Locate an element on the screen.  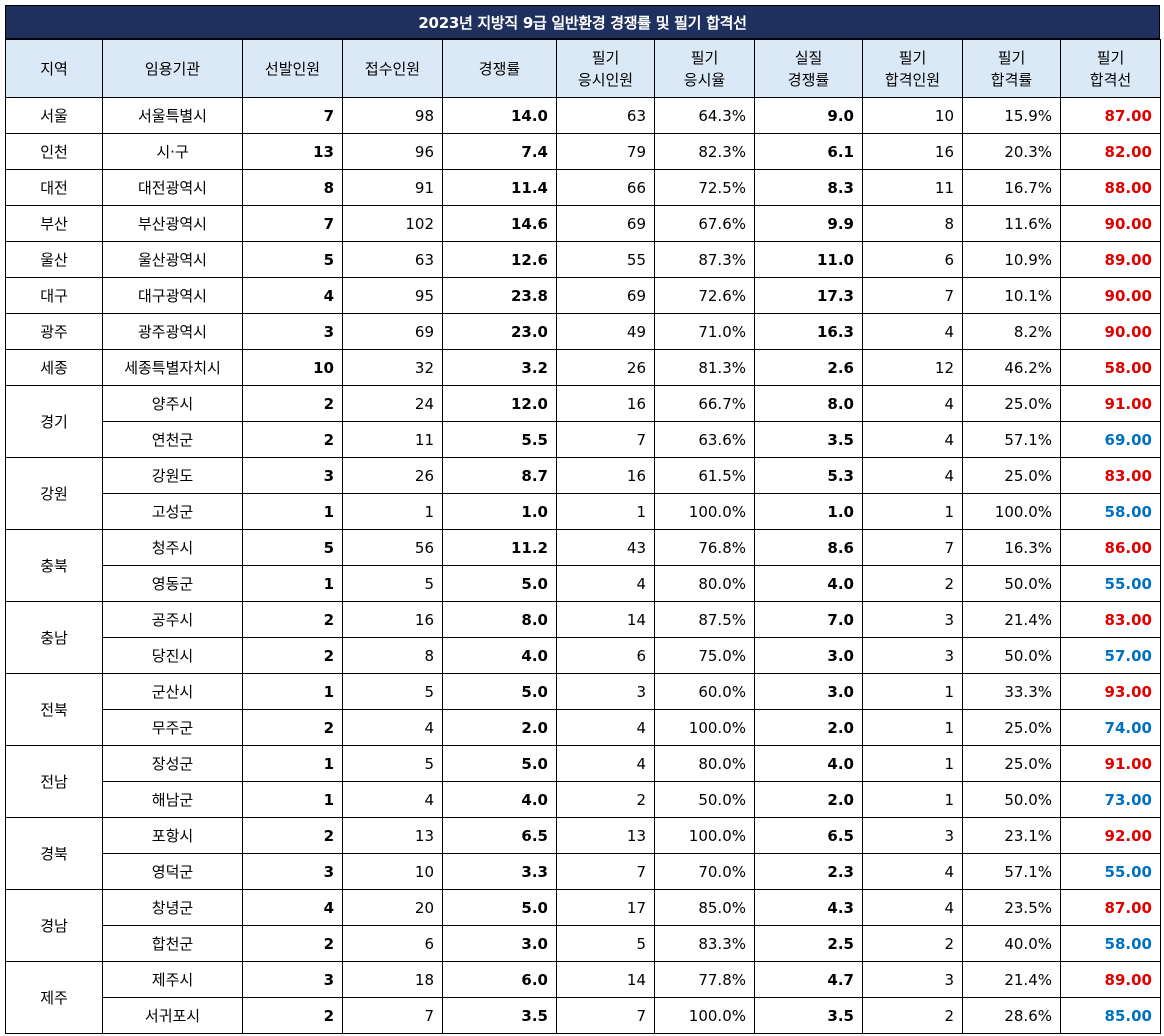
region-cell: 경남 is located at coordinates (54, 925).